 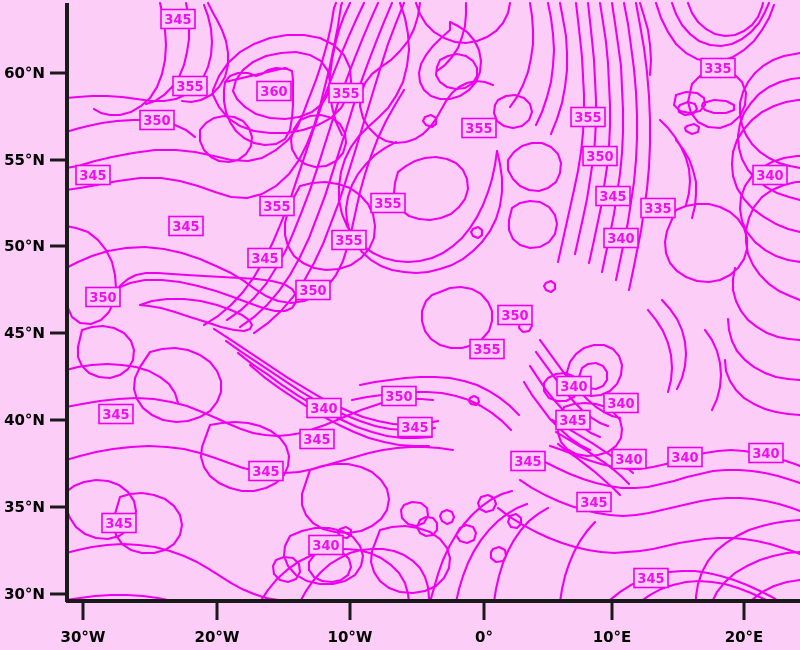 I want to click on y-tick-60°N: 60°N, so click(x=35, y=73).